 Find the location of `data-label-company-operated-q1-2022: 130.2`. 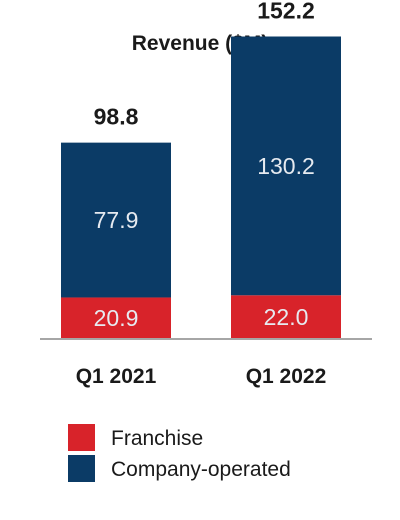

data-label-company-operated-q1-2022: 130.2 is located at coordinates (286, 166).